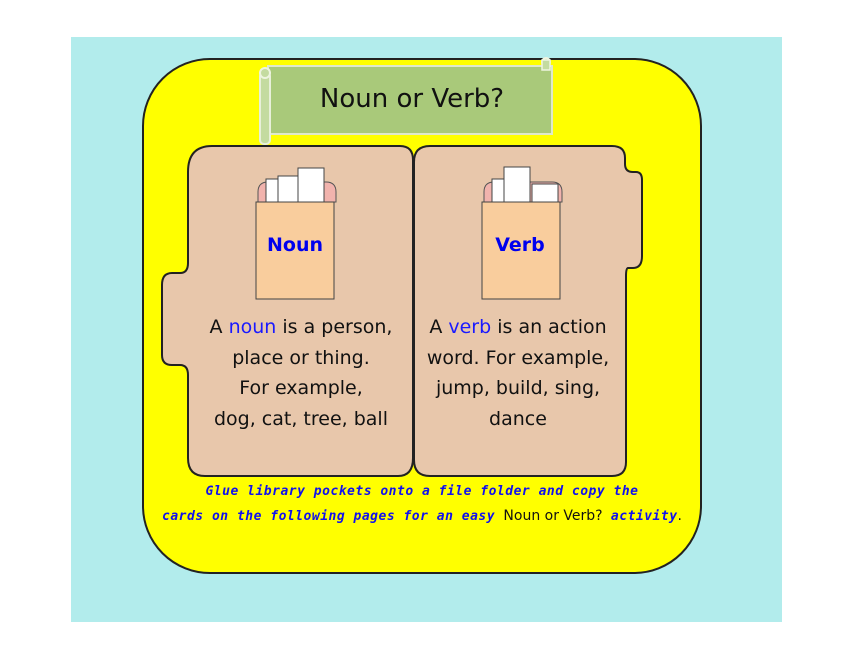 Image resolution: width=854 pixels, height=660 pixels. I want to click on verb-definition-line-1: A verb is an action, so click(518, 327).